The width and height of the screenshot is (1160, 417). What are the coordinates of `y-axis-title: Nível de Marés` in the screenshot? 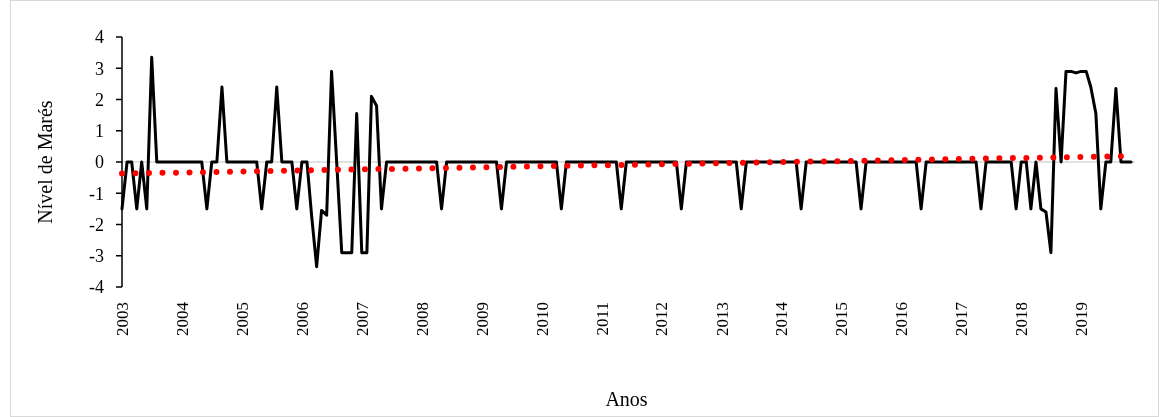 It's located at (45, 162).